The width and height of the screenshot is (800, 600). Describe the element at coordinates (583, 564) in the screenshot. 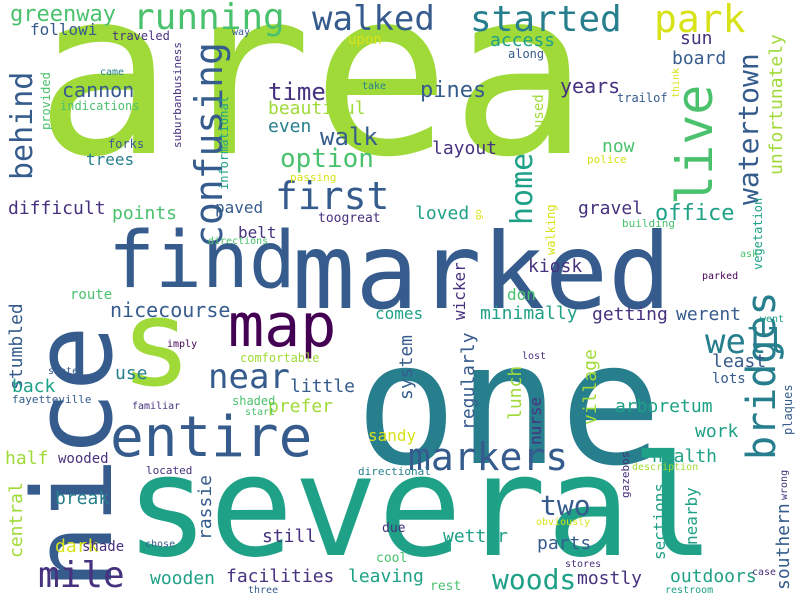

I see `word-stores: stores` at that location.